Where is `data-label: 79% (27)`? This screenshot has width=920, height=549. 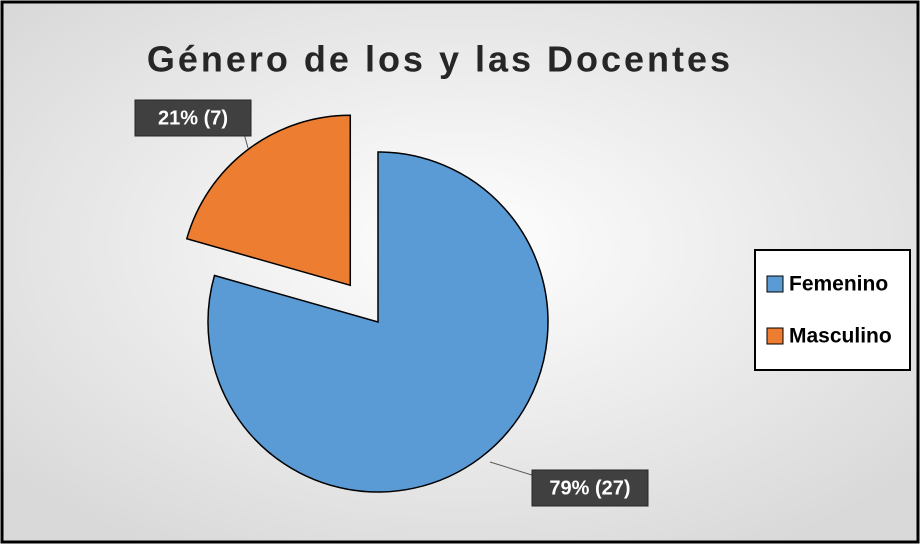 data-label: 79% (27) is located at coordinates (589, 488).